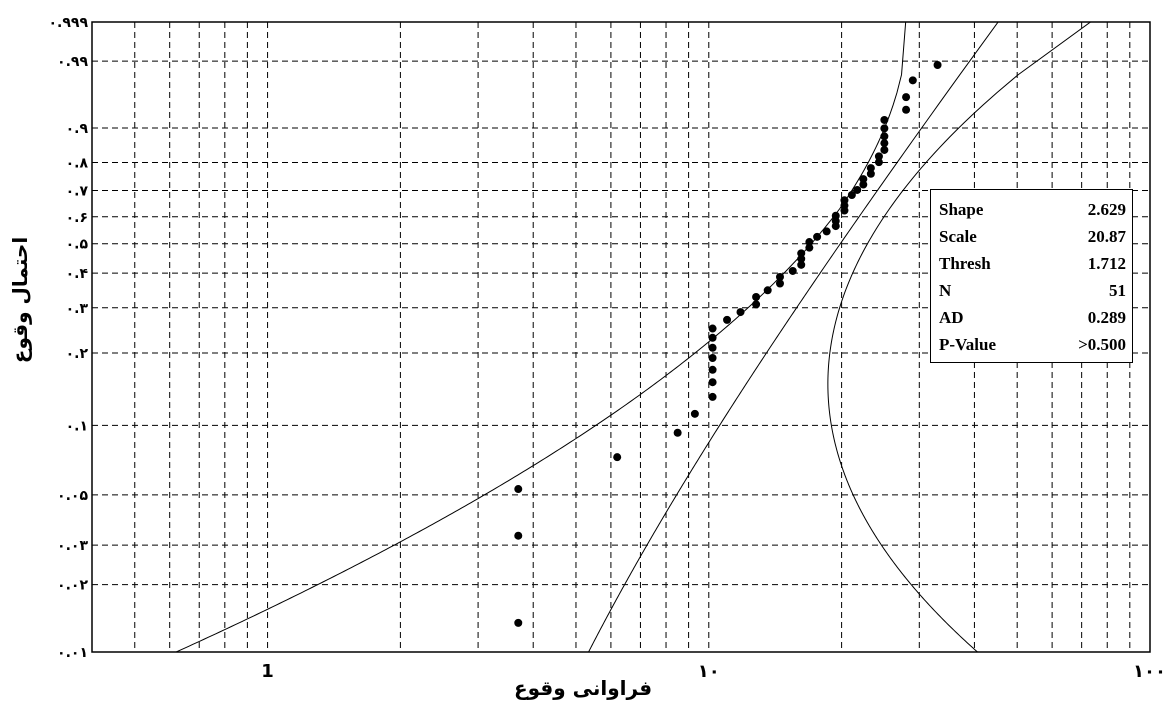 This screenshot has height=708, width=1166. What do you see at coordinates (77, 245) in the screenshot?
I see `y-tick-label: ۰.۵` at bounding box center [77, 245].